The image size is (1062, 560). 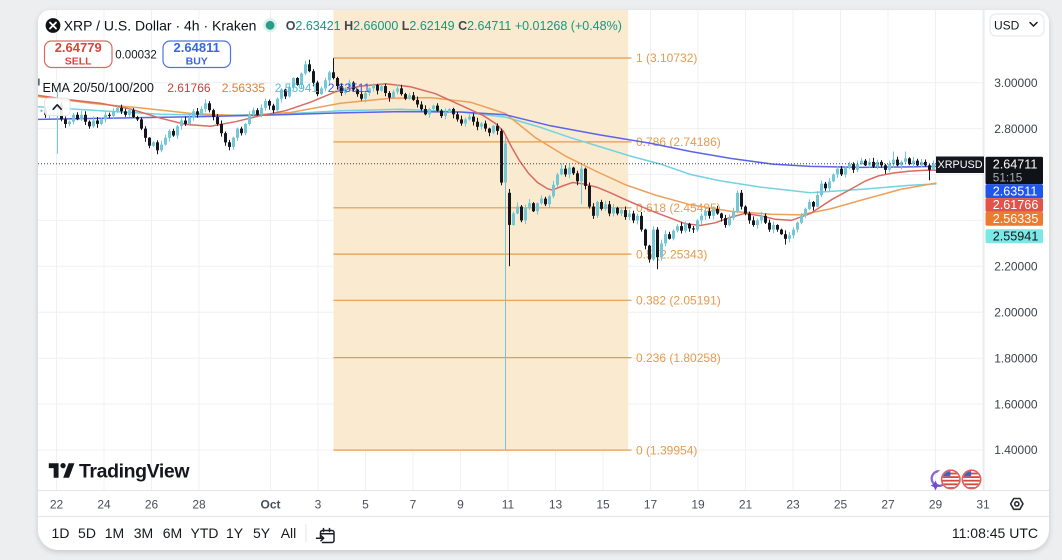 What do you see at coordinates (1016, 404) in the screenshot?
I see `svg-text: 1.60000` at bounding box center [1016, 404].